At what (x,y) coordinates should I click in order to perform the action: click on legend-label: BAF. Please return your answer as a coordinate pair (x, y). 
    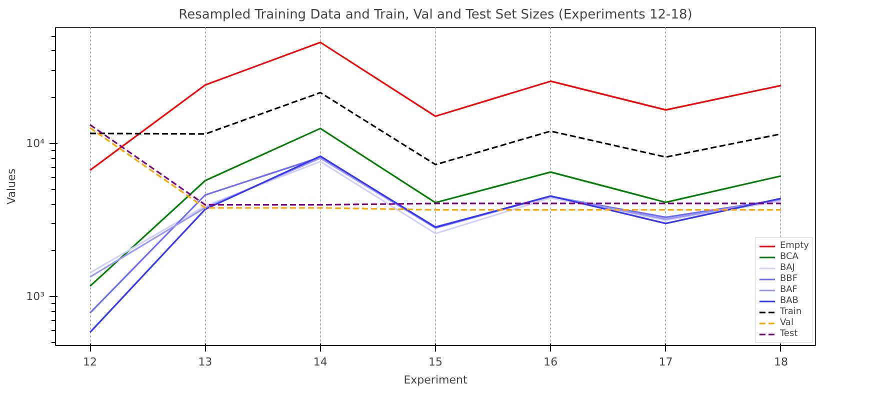
    Looking at the image, I should click on (789, 290).